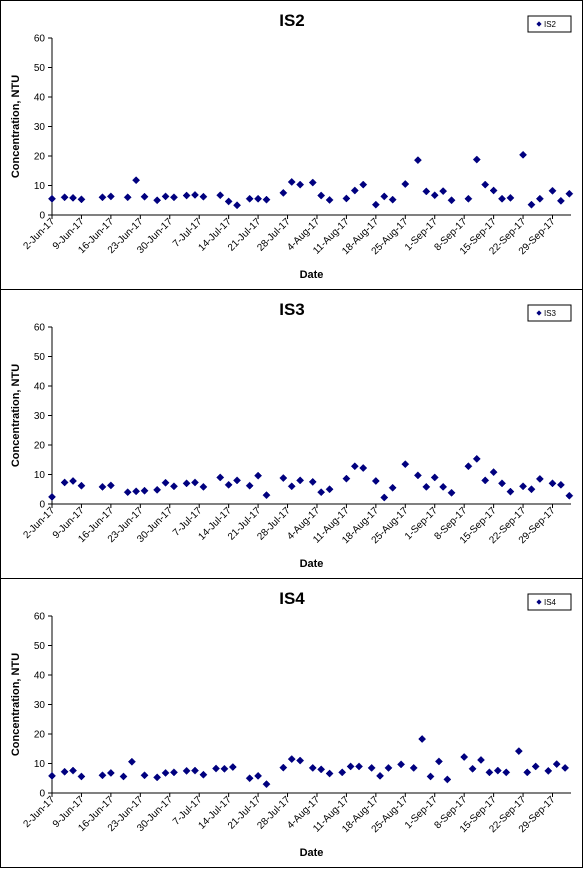  I want to click on y-tick-label: 0, so click(42, 794).